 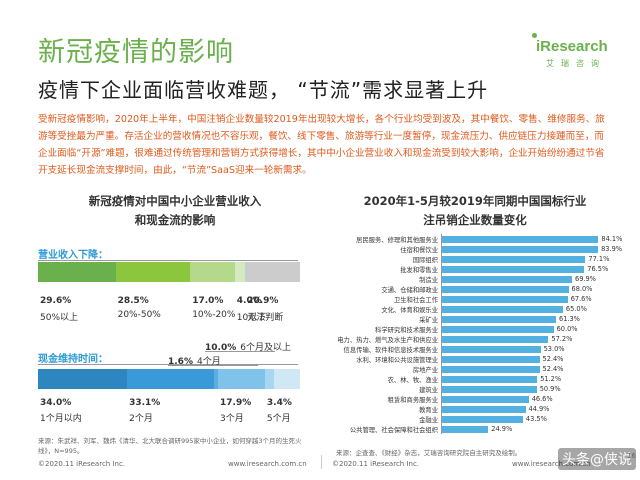 What do you see at coordinates (599, 259) in the screenshot?
I see `chart-value-label: 77.1%` at bounding box center [599, 259].